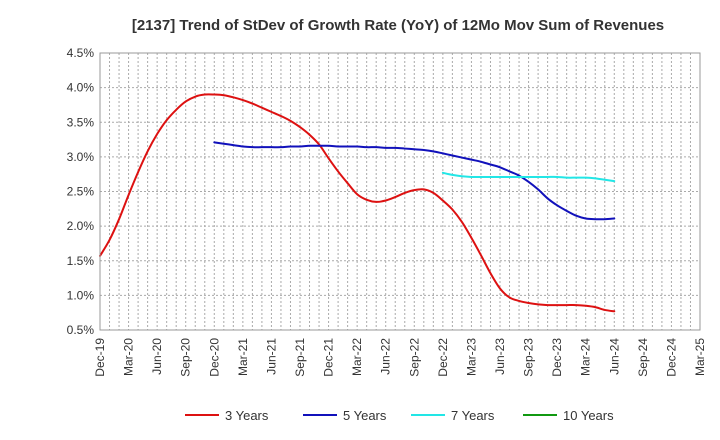 This screenshot has width=720, height=440. What do you see at coordinates (129, 357) in the screenshot?
I see `x-tick-label: Mar-20` at bounding box center [129, 357].